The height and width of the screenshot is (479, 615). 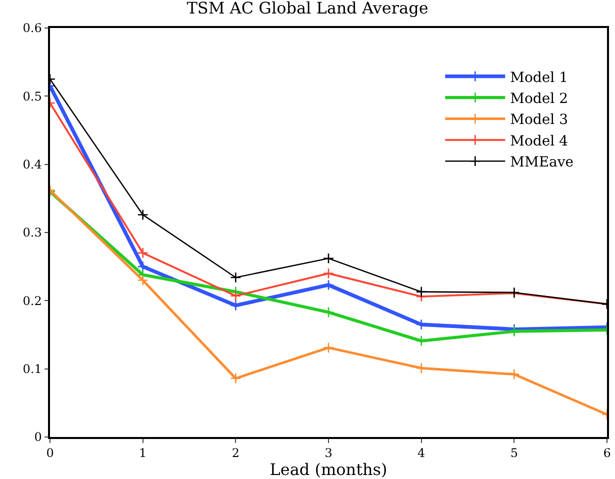 What do you see at coordinates (307, 9) in the screenshot?
I see `chart-title: TSM AC Global Land Average` at bounding box center [307, 9].